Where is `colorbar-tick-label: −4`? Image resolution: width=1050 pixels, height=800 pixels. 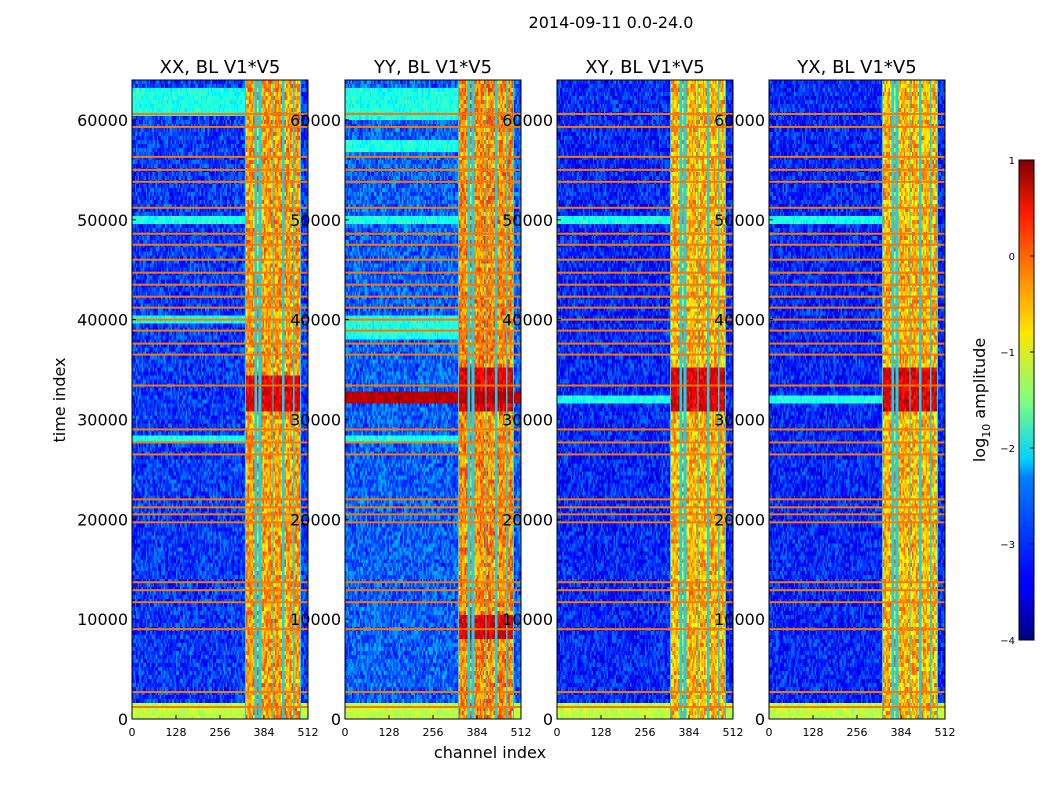
colorbar-tick-label: −4 is located at coordinates (1007, 641).